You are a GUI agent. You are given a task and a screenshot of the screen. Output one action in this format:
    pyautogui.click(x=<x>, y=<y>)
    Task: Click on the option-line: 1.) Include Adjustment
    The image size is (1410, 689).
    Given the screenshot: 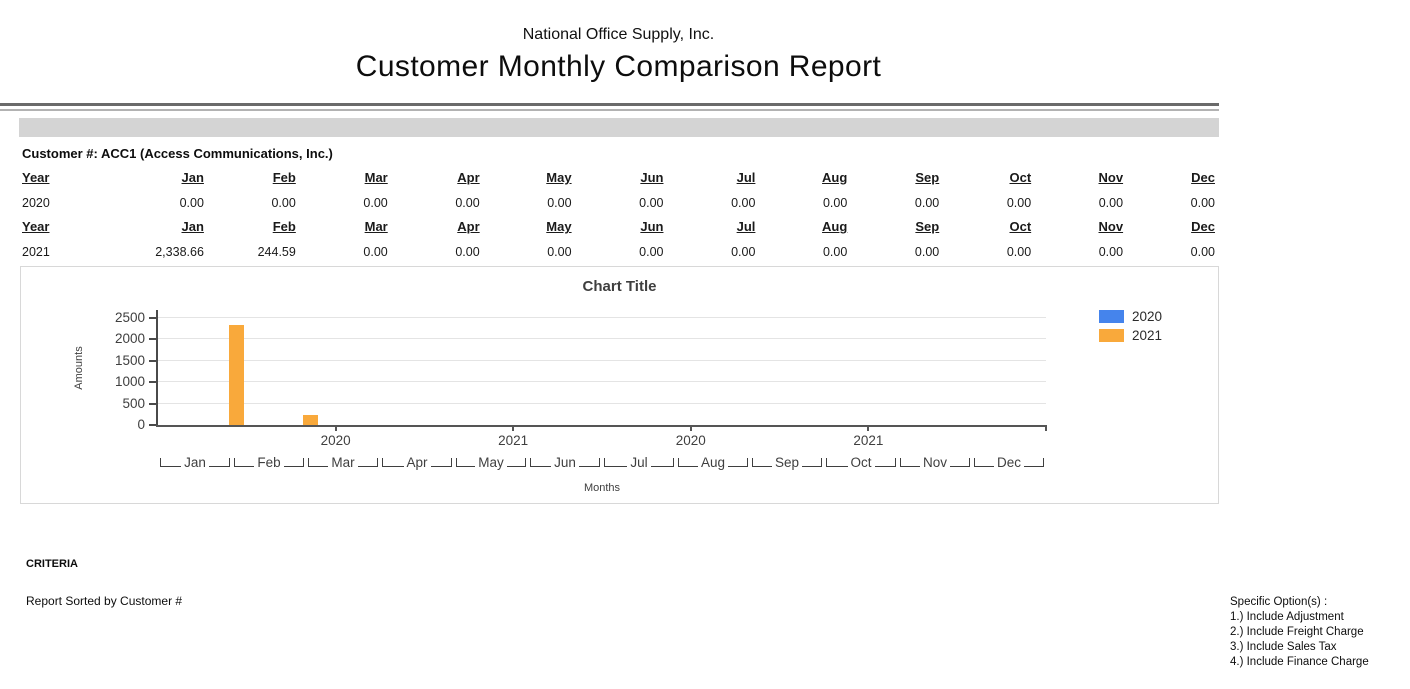 What is the action you would take?
    pyautogui.click(x=1287, y=617)
    